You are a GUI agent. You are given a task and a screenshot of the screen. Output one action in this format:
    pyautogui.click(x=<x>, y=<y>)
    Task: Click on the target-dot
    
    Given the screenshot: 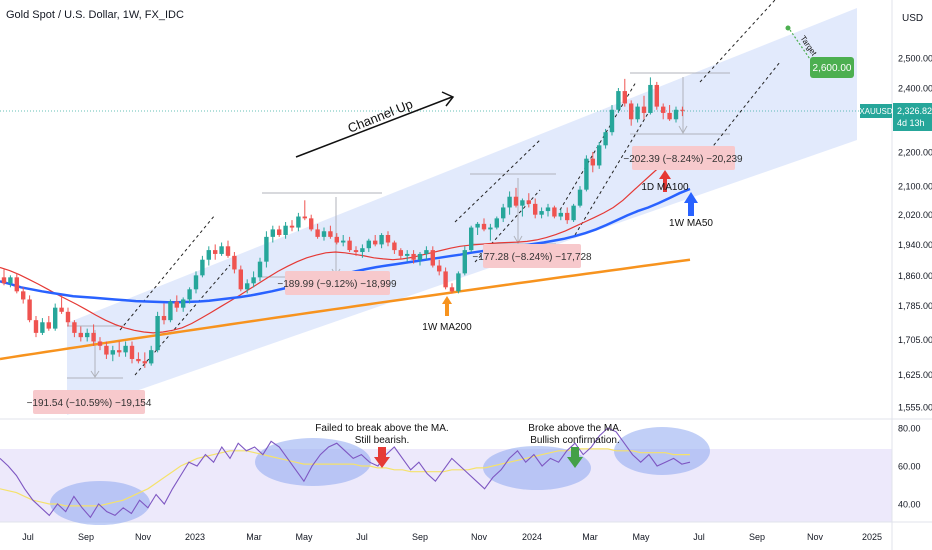 What is the action you would take?
    pyautogui.click(x=788, y=28)
    